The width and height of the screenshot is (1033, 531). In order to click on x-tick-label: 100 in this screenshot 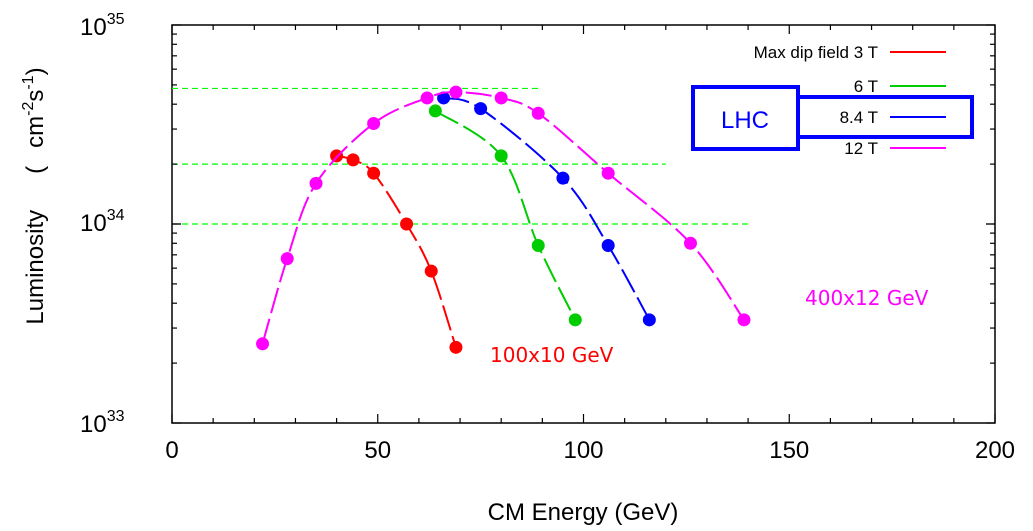, I will do `click(583, 450)`.